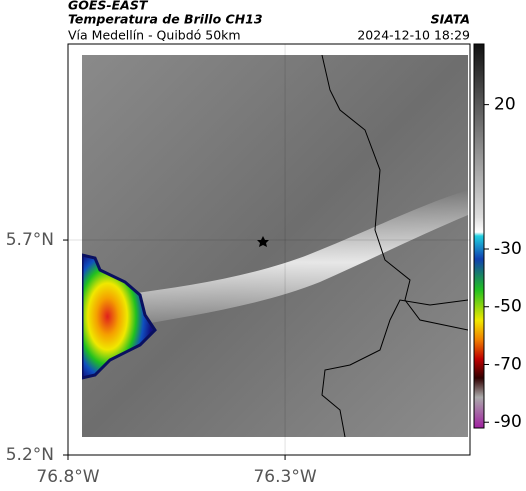 Image resolution: width=526 pixels, height=491 pixels. I want to click on title: Temperatura de Brillo CH13, so click(165, 19).